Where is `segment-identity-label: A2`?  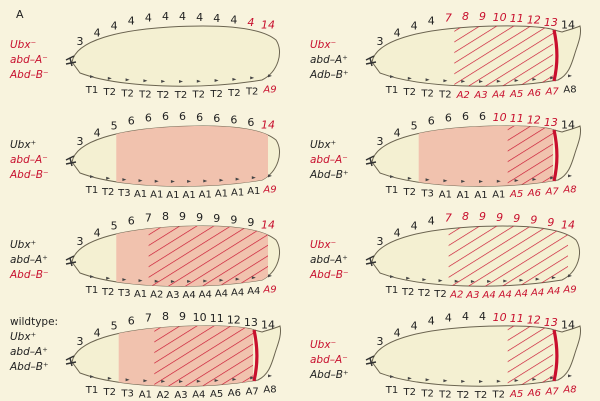 segment-identity-label: A2 is located at coordinates (163, 395).